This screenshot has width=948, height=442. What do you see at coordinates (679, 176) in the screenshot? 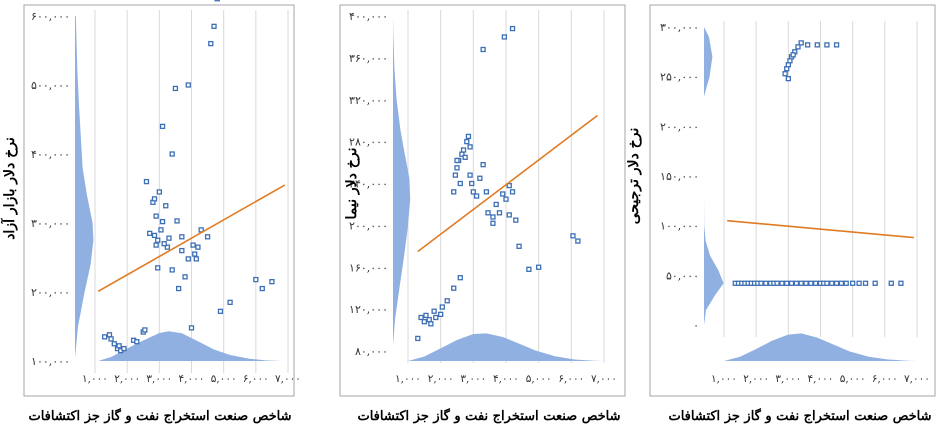
I see `y-tick-label: ۱۵۰,۰۰۰` at bounding box center [679, 176].